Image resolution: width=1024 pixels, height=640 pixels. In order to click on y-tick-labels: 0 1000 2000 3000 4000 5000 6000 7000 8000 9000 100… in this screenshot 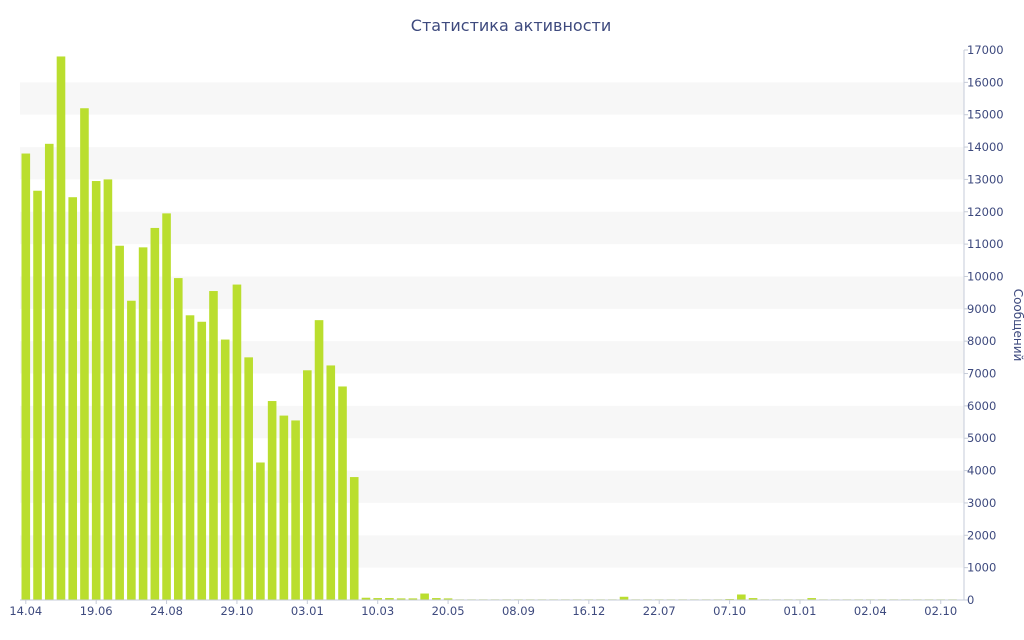, I will do `click(984, 325)`.